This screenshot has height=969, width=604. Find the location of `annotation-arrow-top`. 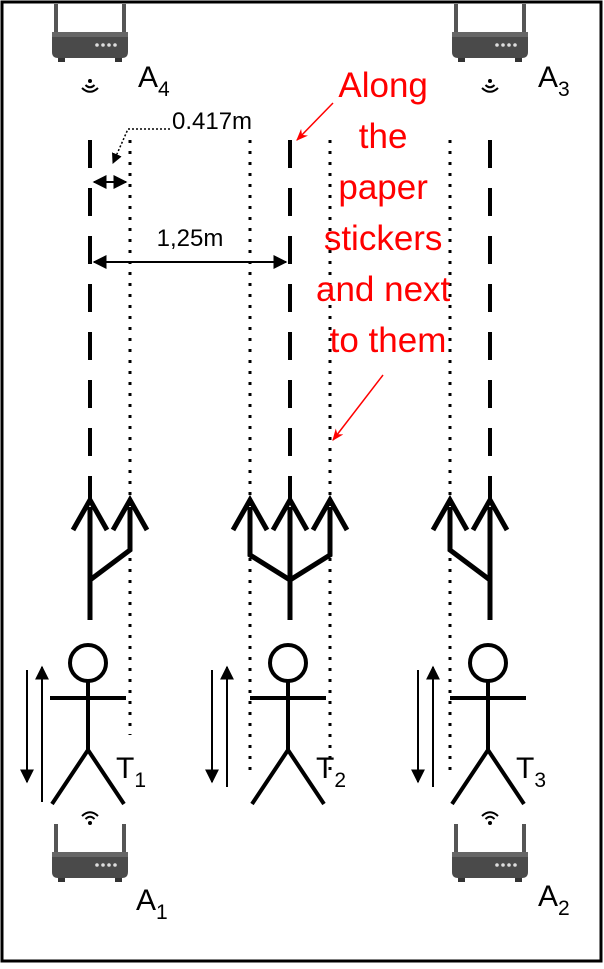

annotation-arrow-top is located at coordinates (315, 121).